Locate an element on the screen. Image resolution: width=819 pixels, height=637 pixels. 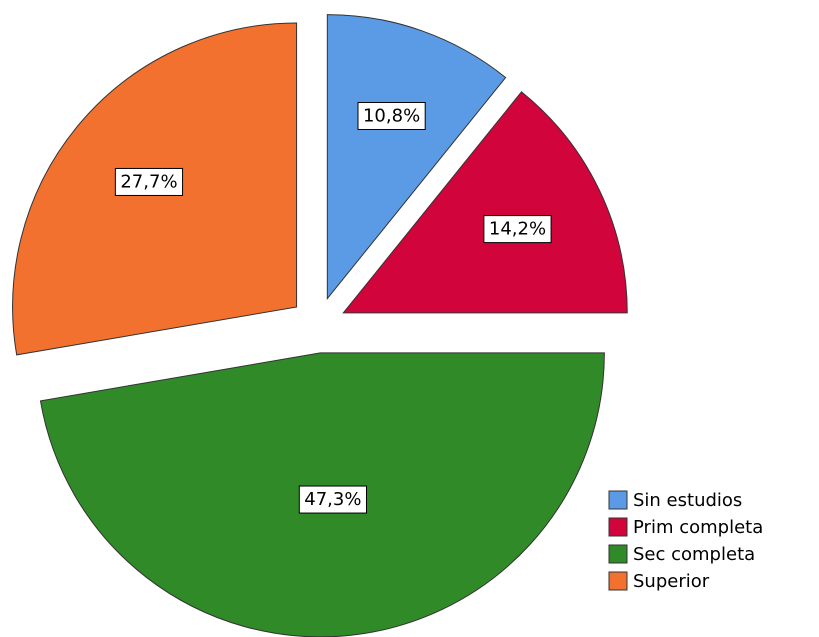
legend-label: Sec completa is located at coordinates (694, 554).